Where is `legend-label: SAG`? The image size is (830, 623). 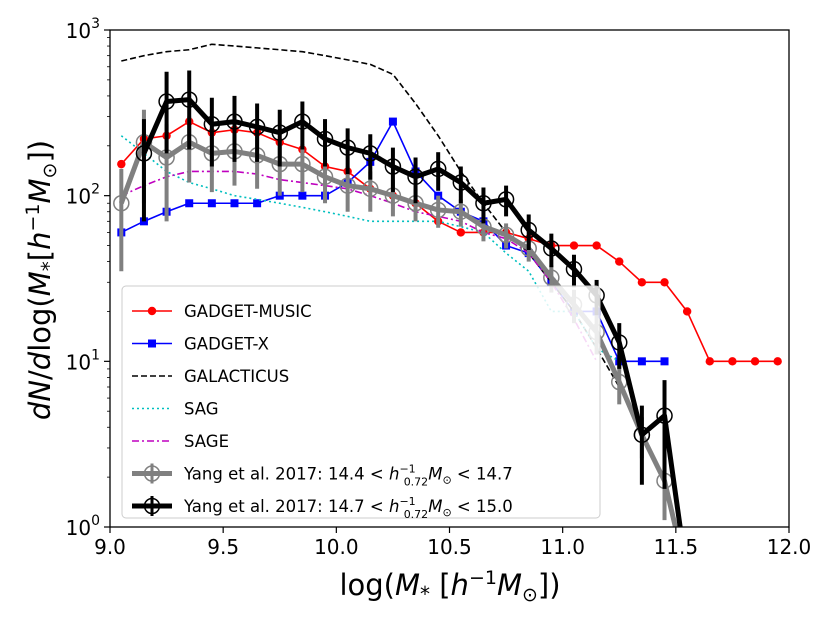 legend-label: SAG is located at coordinates (201, 409).